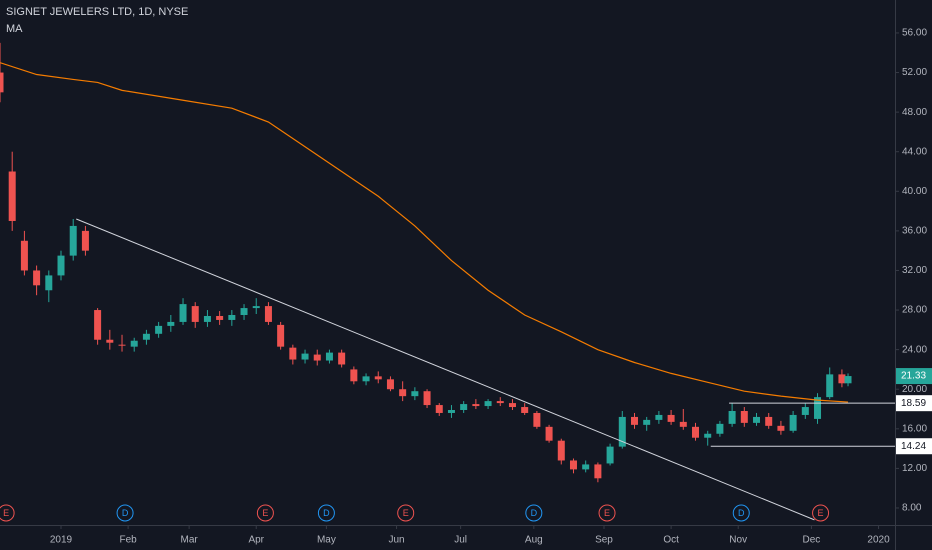 This screenshot has width=932, height=550. What do you see at coordinates (914, 310) in the screenshot?
I see `y-tick-label: 28.00` at bounding box center [914, 310].